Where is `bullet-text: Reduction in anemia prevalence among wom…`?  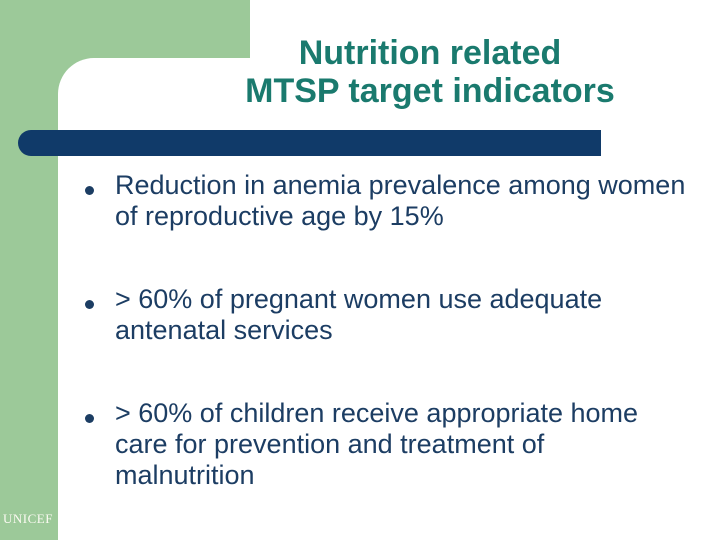 bullet-text: Reduction in anemia prevalence among wom… is located at coordinates (400, 200).